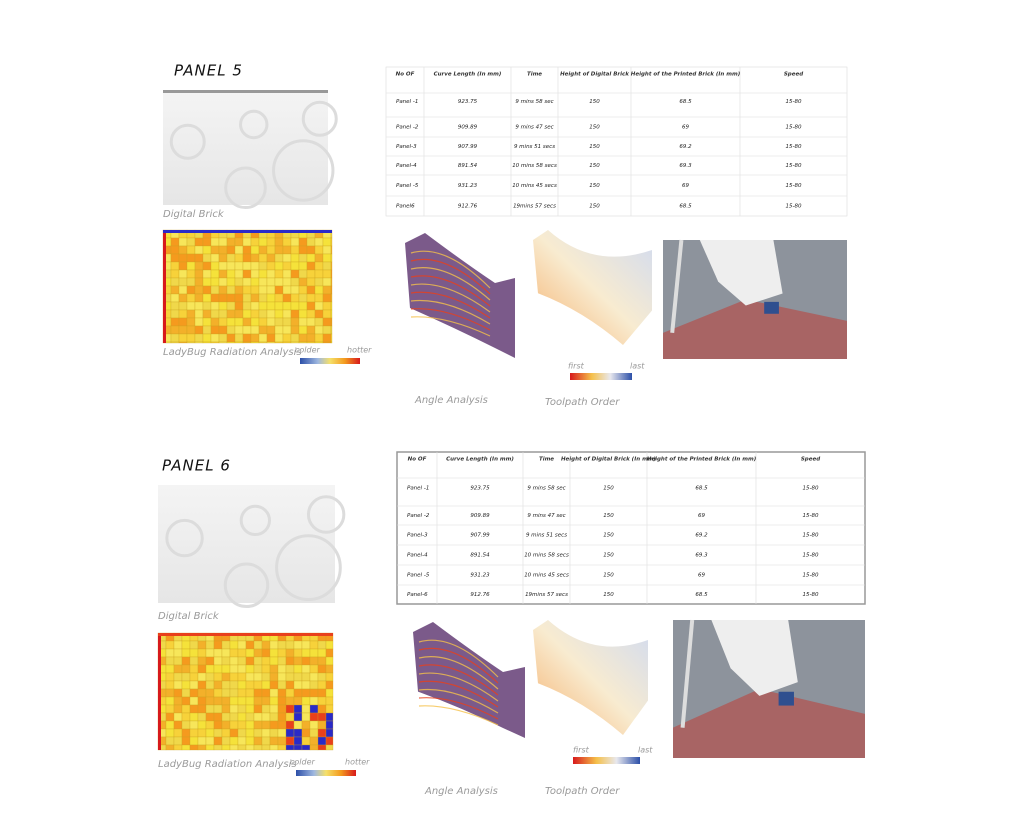 The width and height of the screenshot is (1024, 819). I want to click on table-cell: Panel-4, so click(417, 556).